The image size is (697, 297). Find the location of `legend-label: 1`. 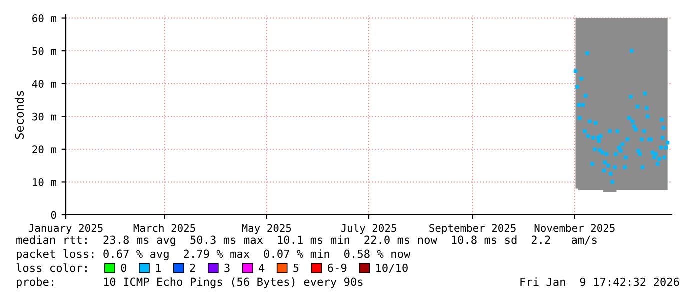

legend-label: 1 is located at coordinates (158, 268).